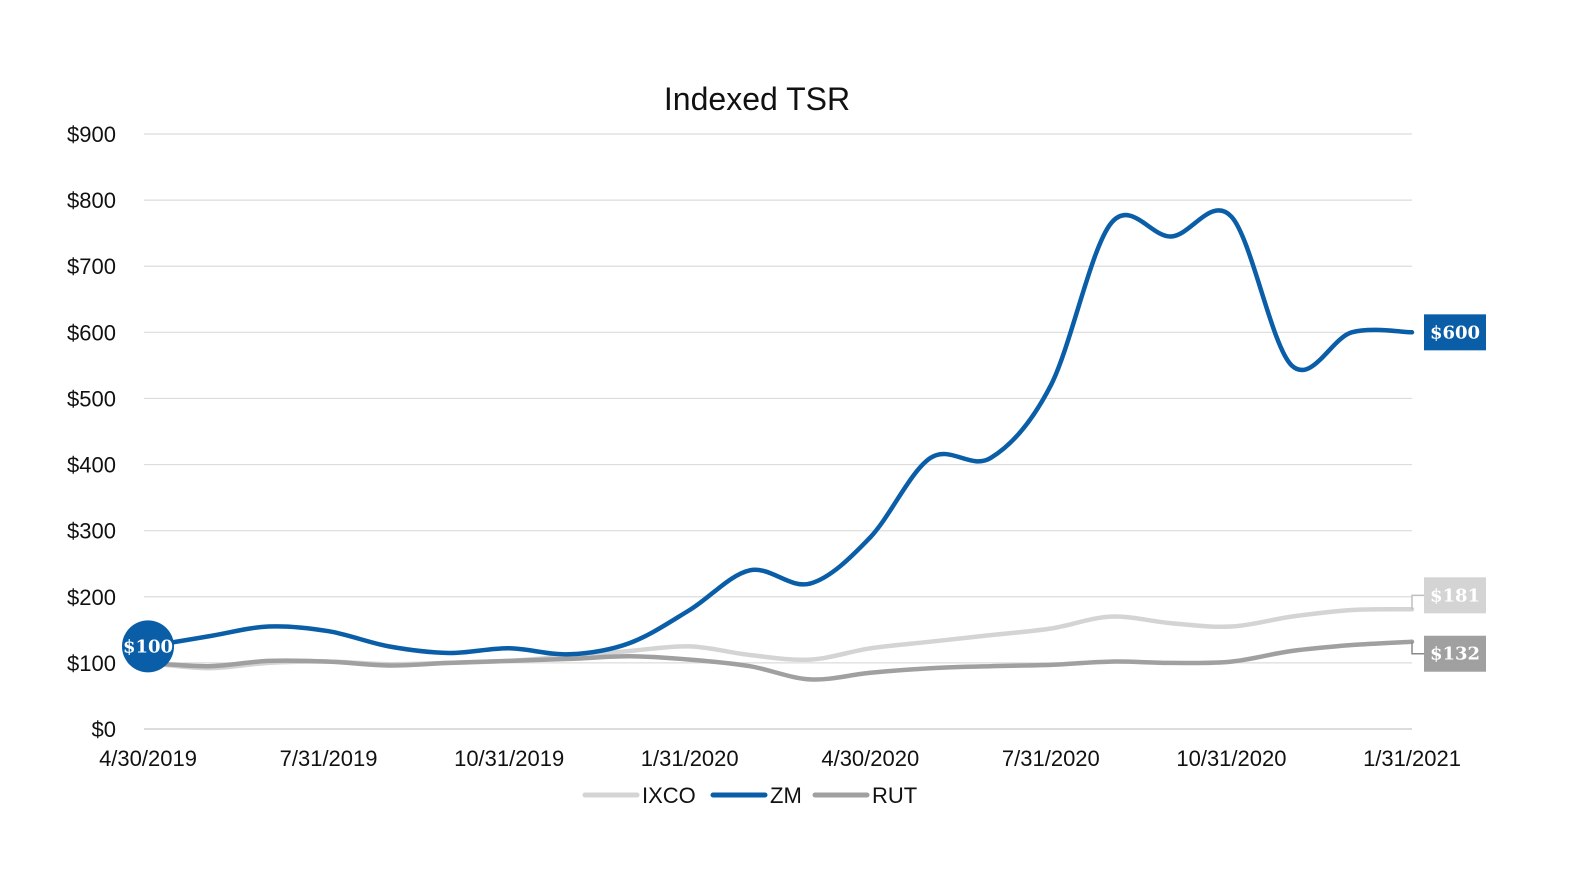 This screenshot has height=870, width=1574. I want to click on y-tick-label: $0, so click(104, 729).